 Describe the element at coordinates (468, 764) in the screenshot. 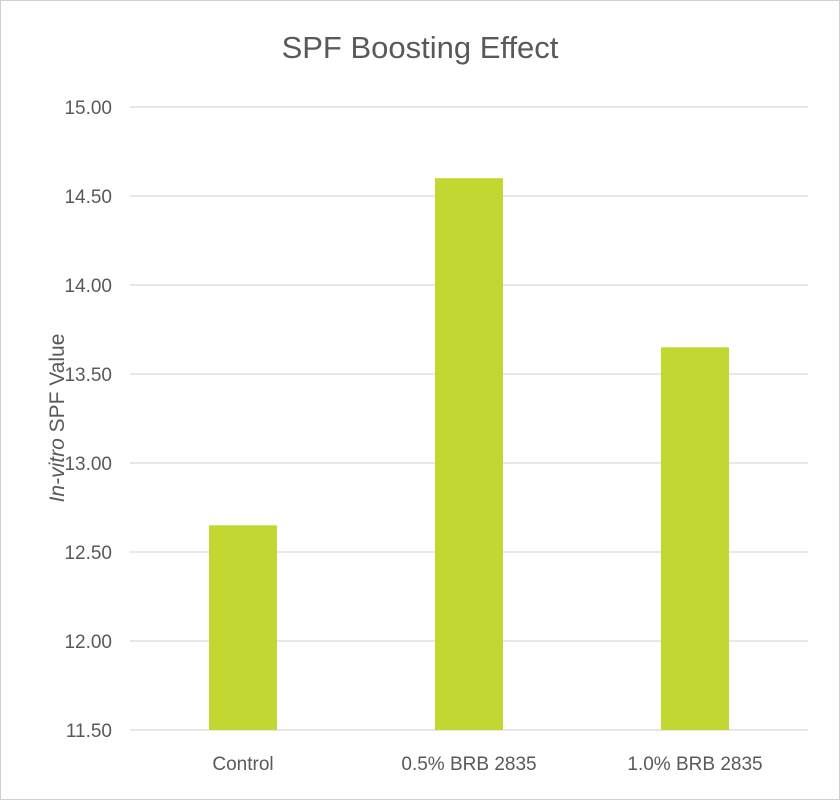

I see `x-tick-label: 0.5% BRB 2835` at that location.